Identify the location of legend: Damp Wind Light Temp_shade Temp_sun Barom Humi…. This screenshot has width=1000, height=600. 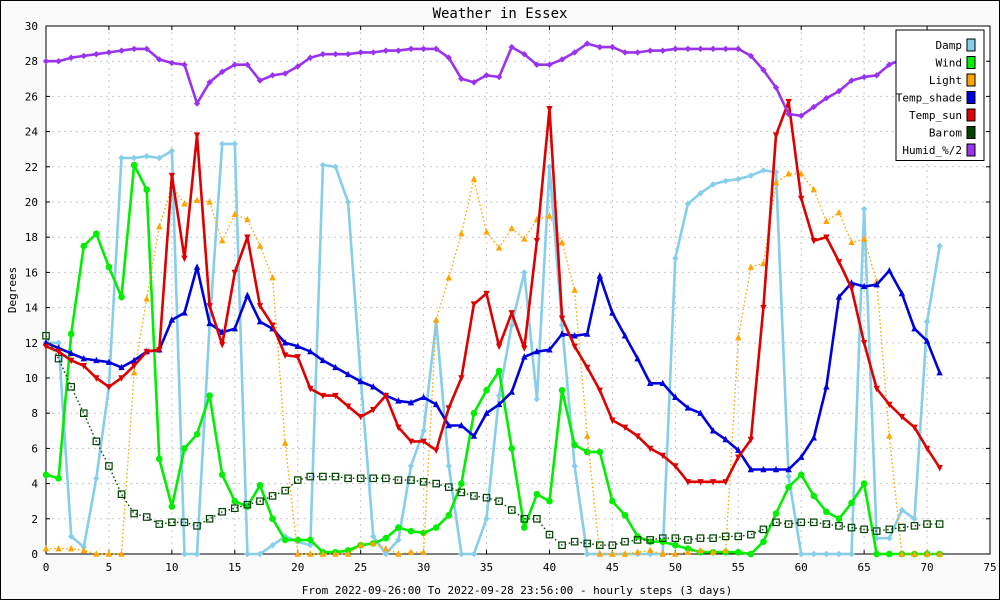
(940, 95).